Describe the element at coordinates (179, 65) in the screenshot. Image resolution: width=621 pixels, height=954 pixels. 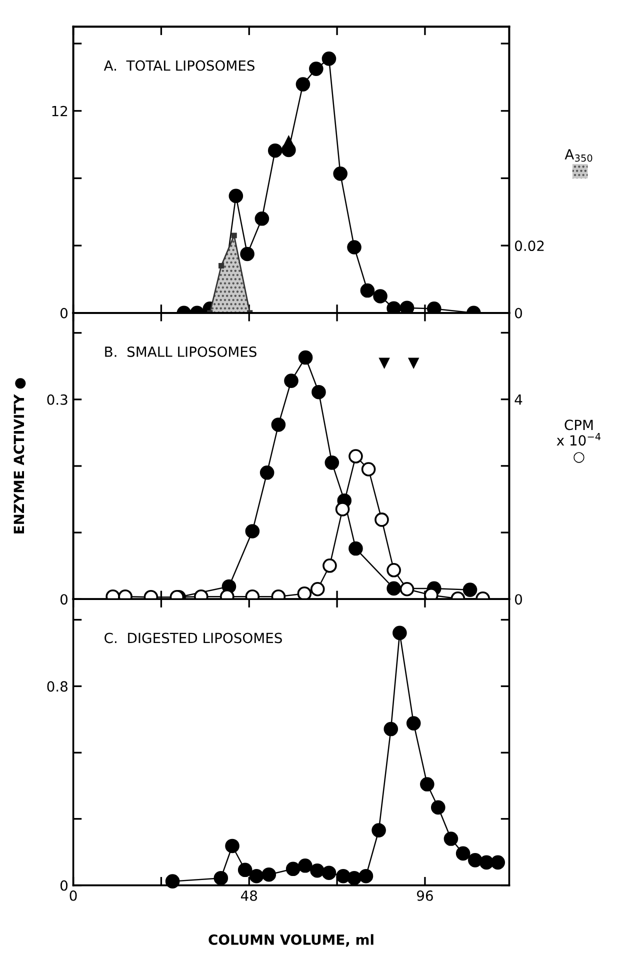
I see `text: A. TOTAL LIPOSOMES` at that location.